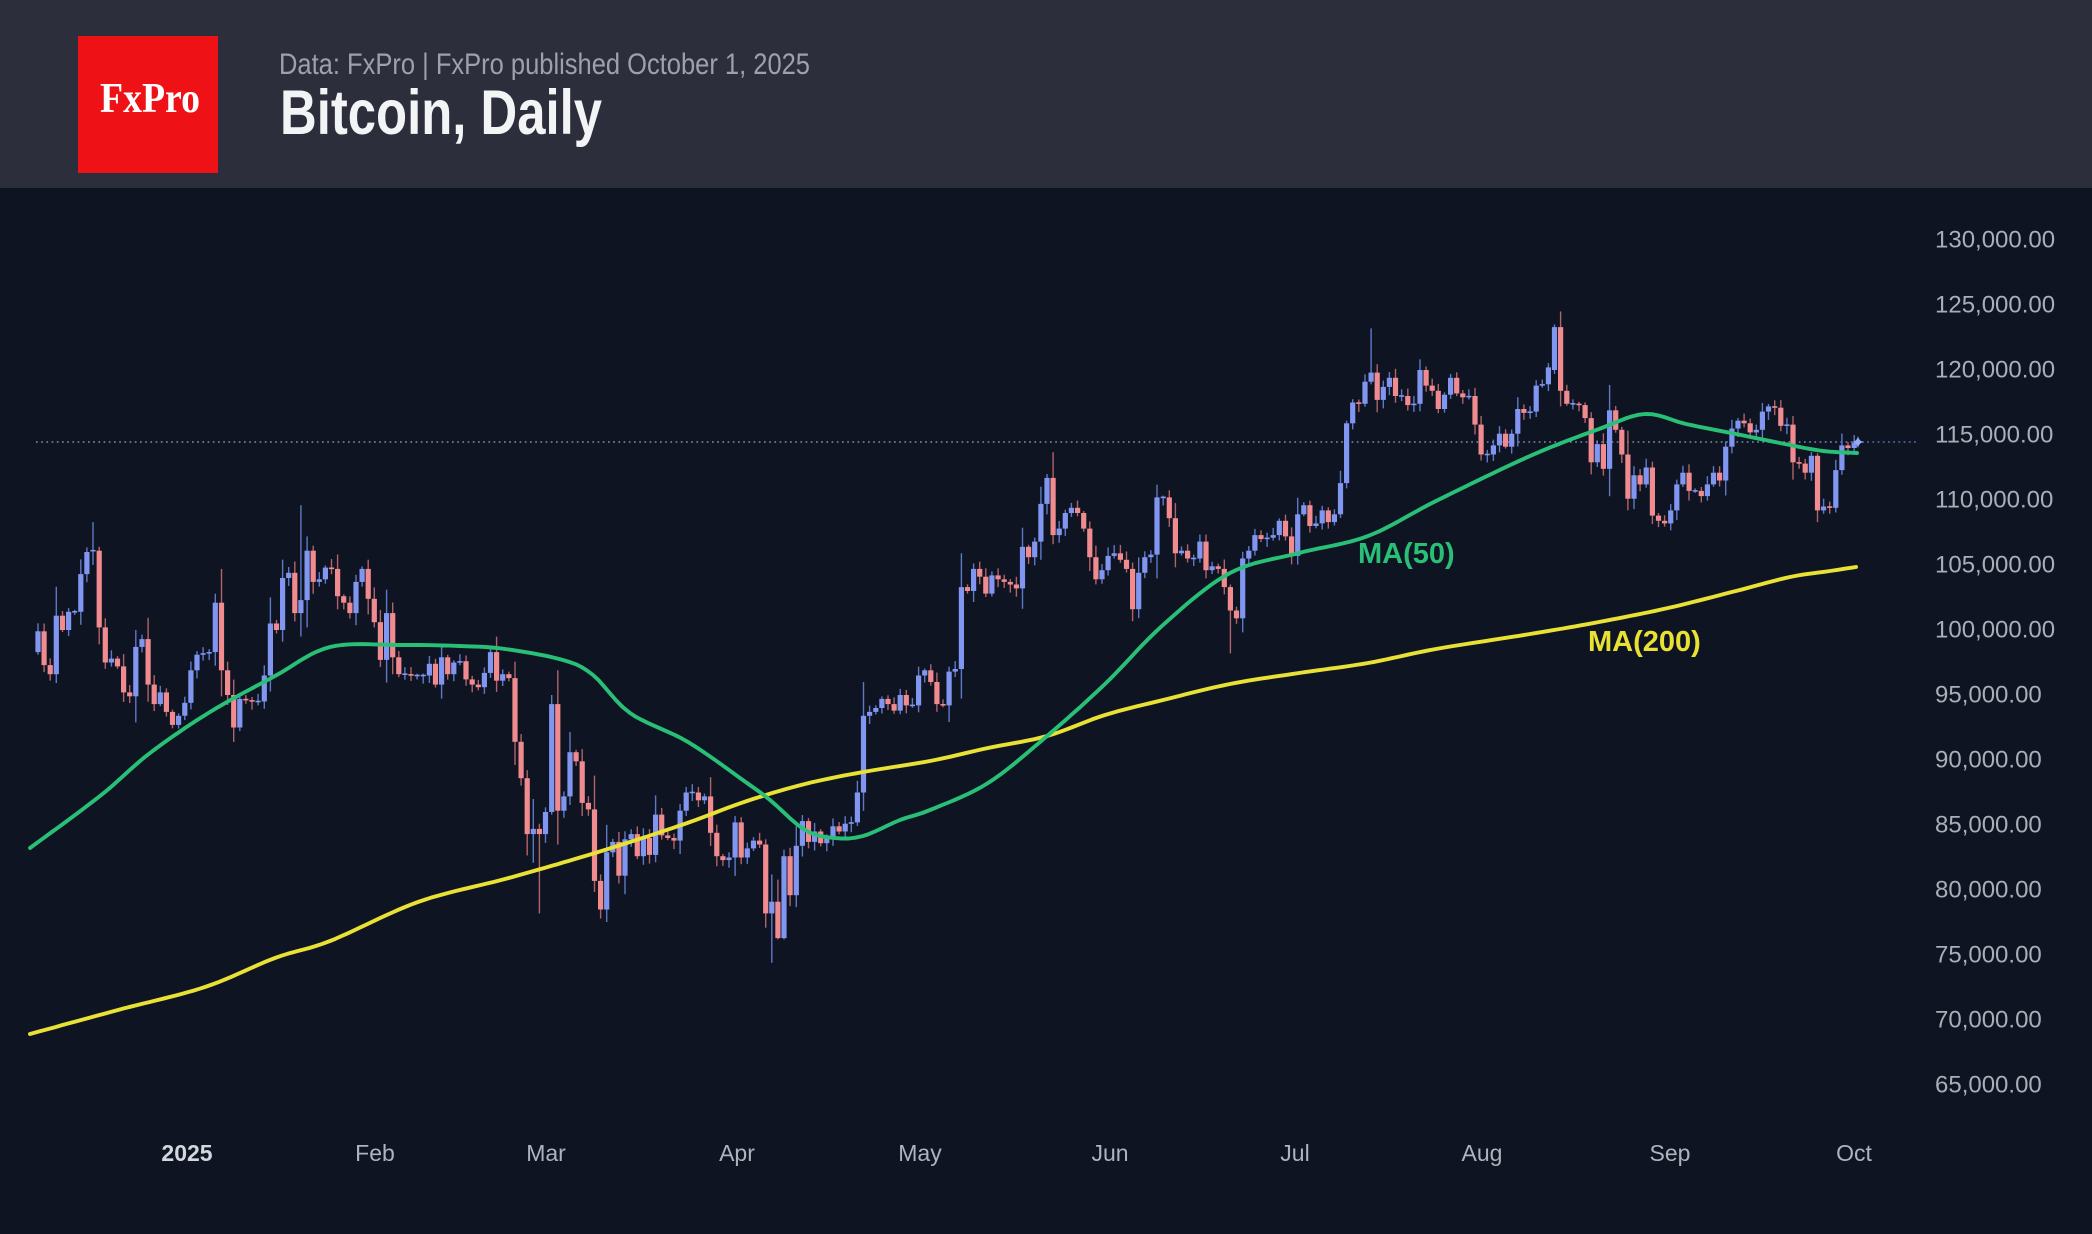  Describe the element at coordinates (375, 1153) in the screenshot. I see `svg-text: Feb` at that location.